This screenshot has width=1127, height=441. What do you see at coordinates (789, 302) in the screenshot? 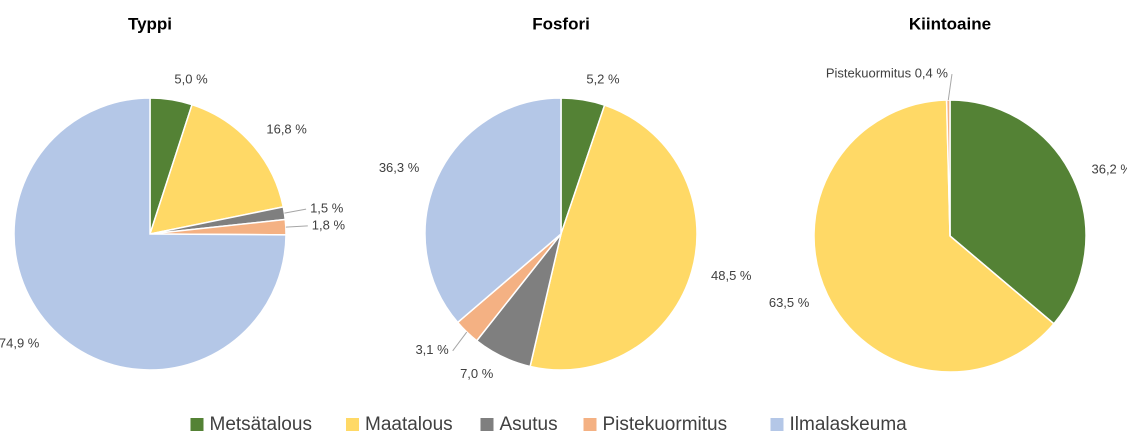
I see `data-label: 63,5 %` at bounding box center [789, 302].